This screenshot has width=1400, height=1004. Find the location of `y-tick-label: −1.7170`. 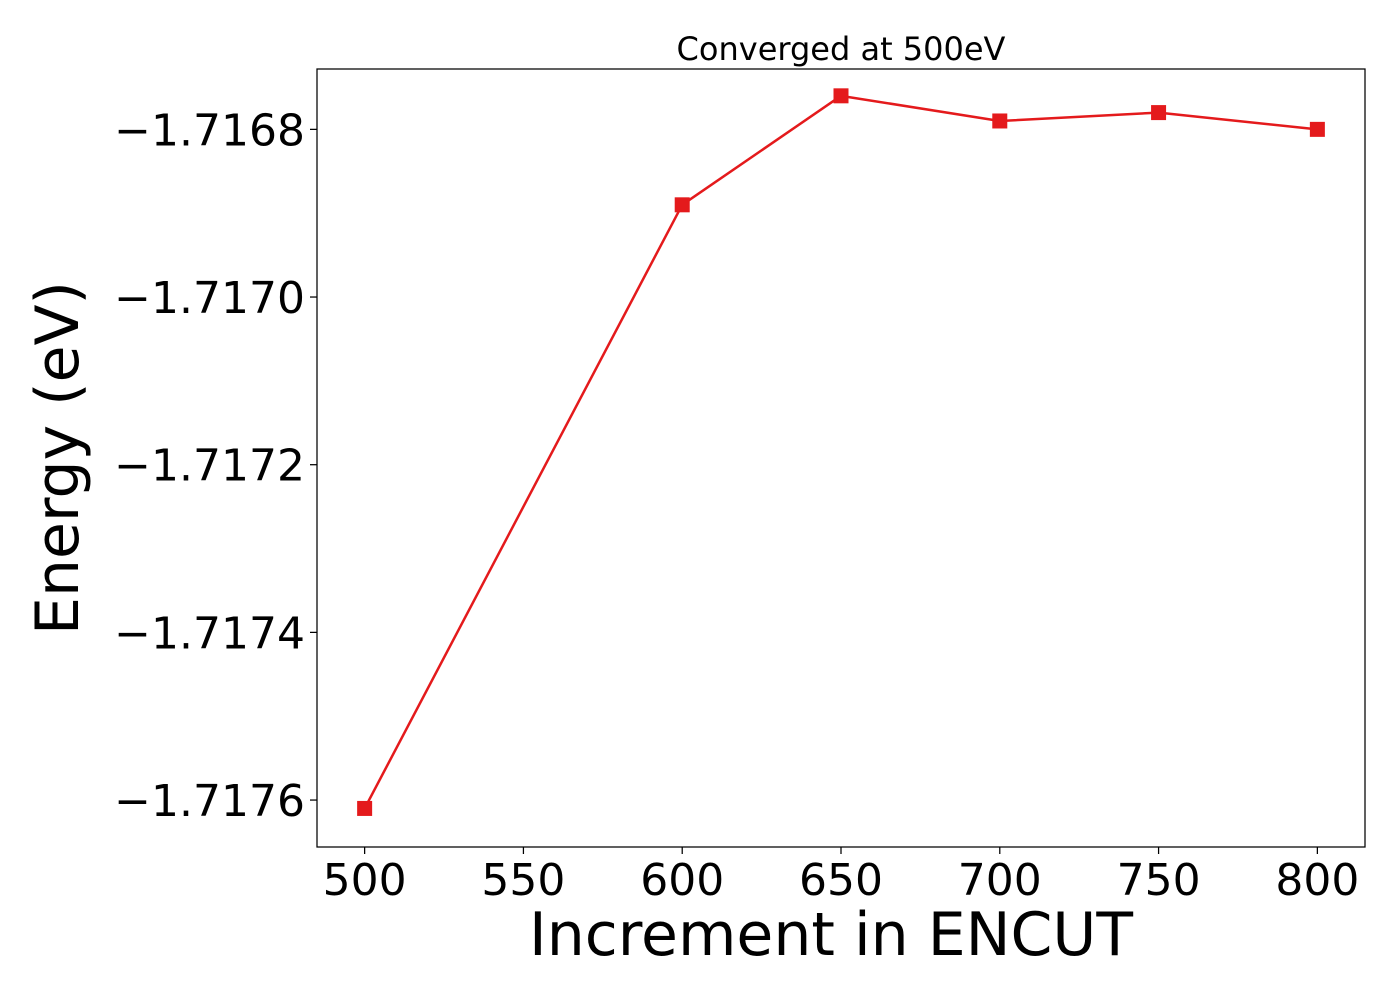

y-tick-label: −1.7170 is located at coordinates (209, 298).